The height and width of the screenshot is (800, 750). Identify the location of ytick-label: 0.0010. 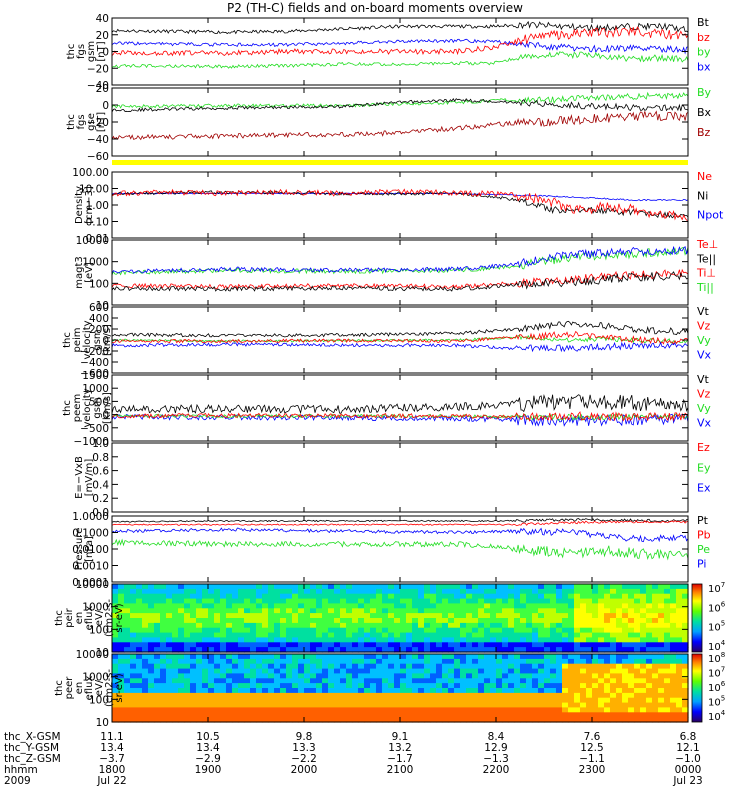
(90, 567).